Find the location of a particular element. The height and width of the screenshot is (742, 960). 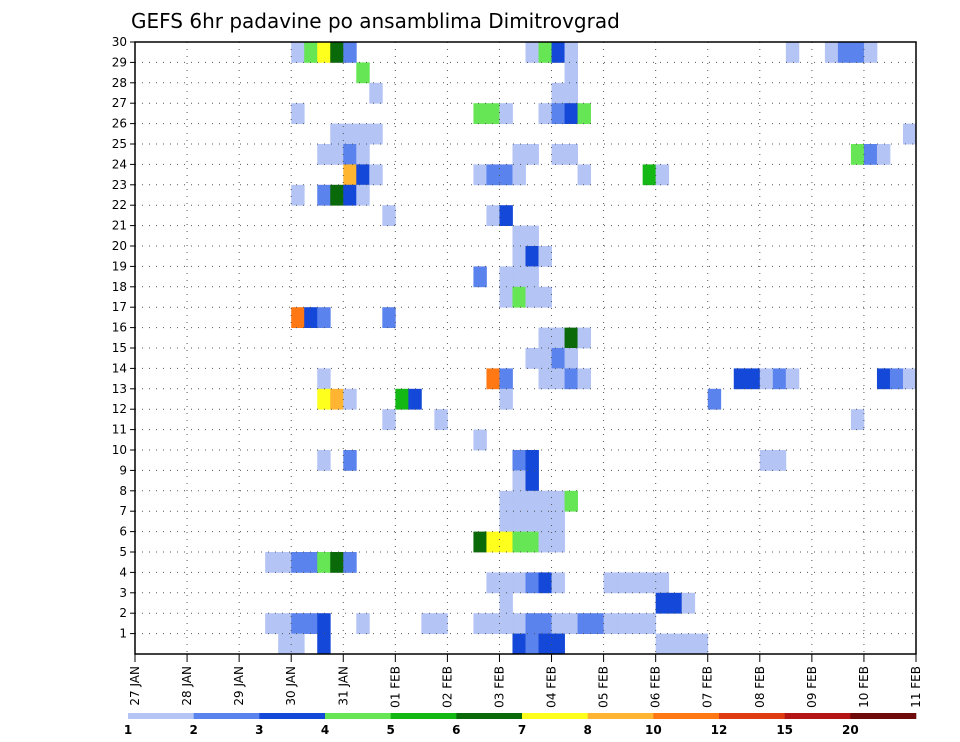

x-tick-label: 01 FEB is located at coordinates (395, 687).